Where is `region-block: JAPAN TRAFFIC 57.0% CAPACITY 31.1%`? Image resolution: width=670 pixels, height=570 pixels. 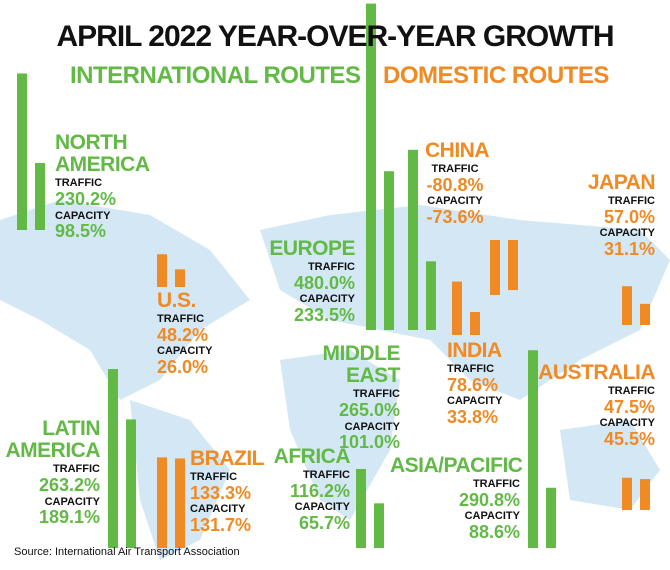
region-block: JAPAN TRAFFIC 57.0% CAPACITY 31.1% is located at coordinates (610, 215).